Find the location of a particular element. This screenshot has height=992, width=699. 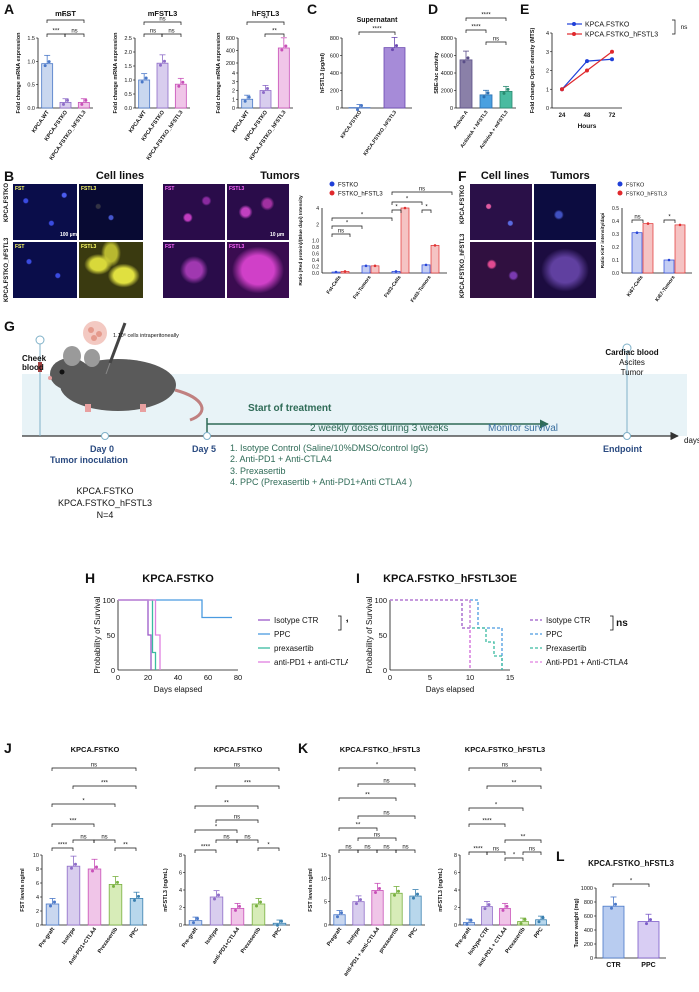

g-tumor: Tumor is located at coordinates (632, 372).